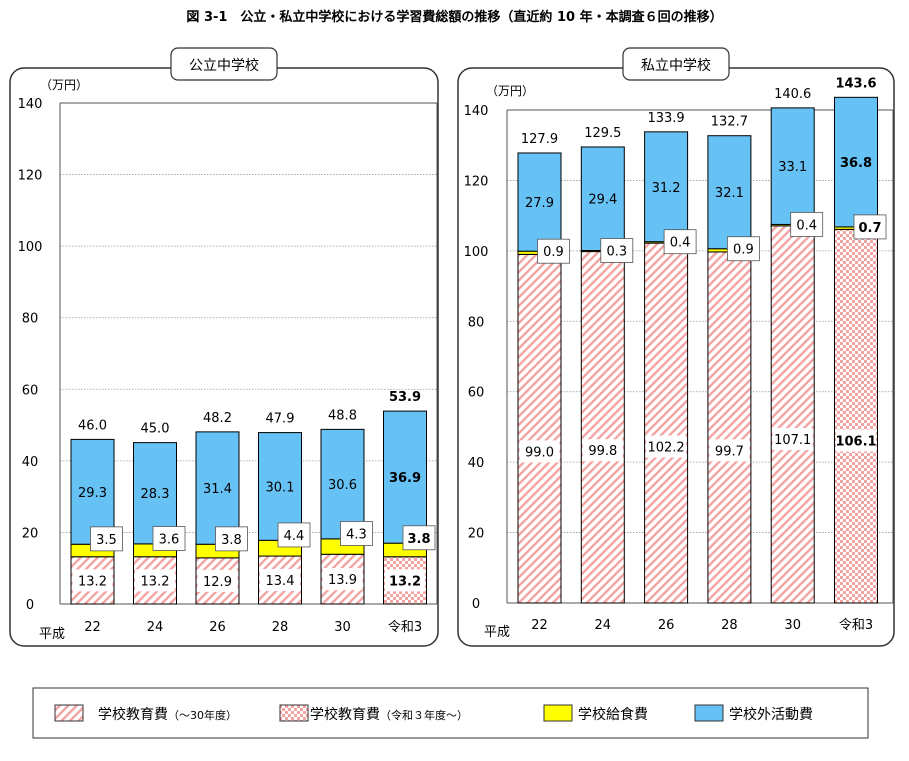 The height and width of the screenshot is (761, 909). What do you see at coordinates (202, 715) in the screenshot?
I see `legend-label-suffix: （～30年度）` at bounding box center [202, 715].